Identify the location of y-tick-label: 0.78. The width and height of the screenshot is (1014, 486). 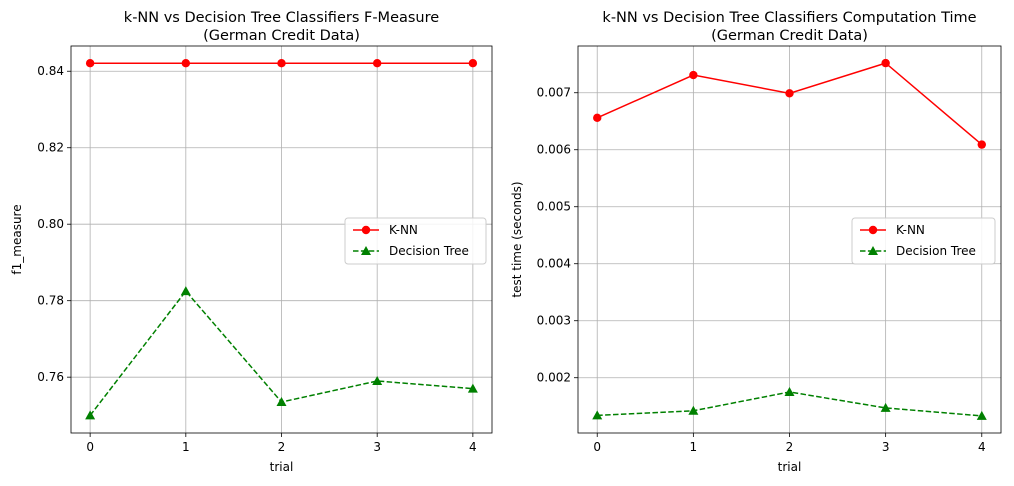
(50, 301).